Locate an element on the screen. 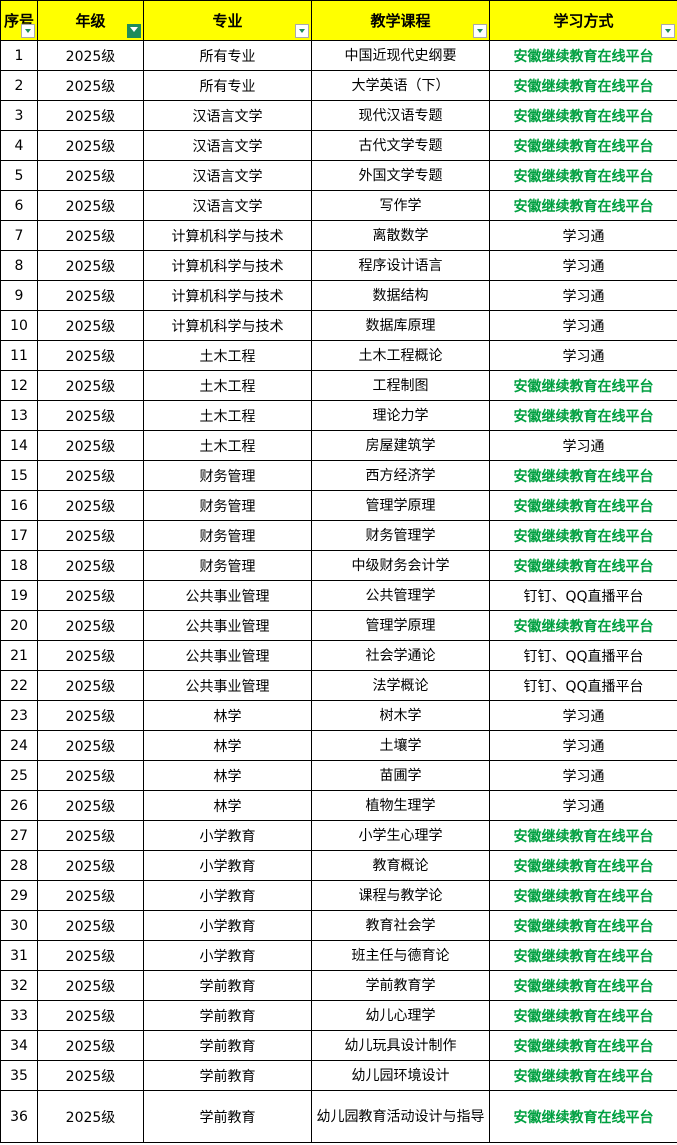  seq-cell: 9 is located at coordinates (19, 295).